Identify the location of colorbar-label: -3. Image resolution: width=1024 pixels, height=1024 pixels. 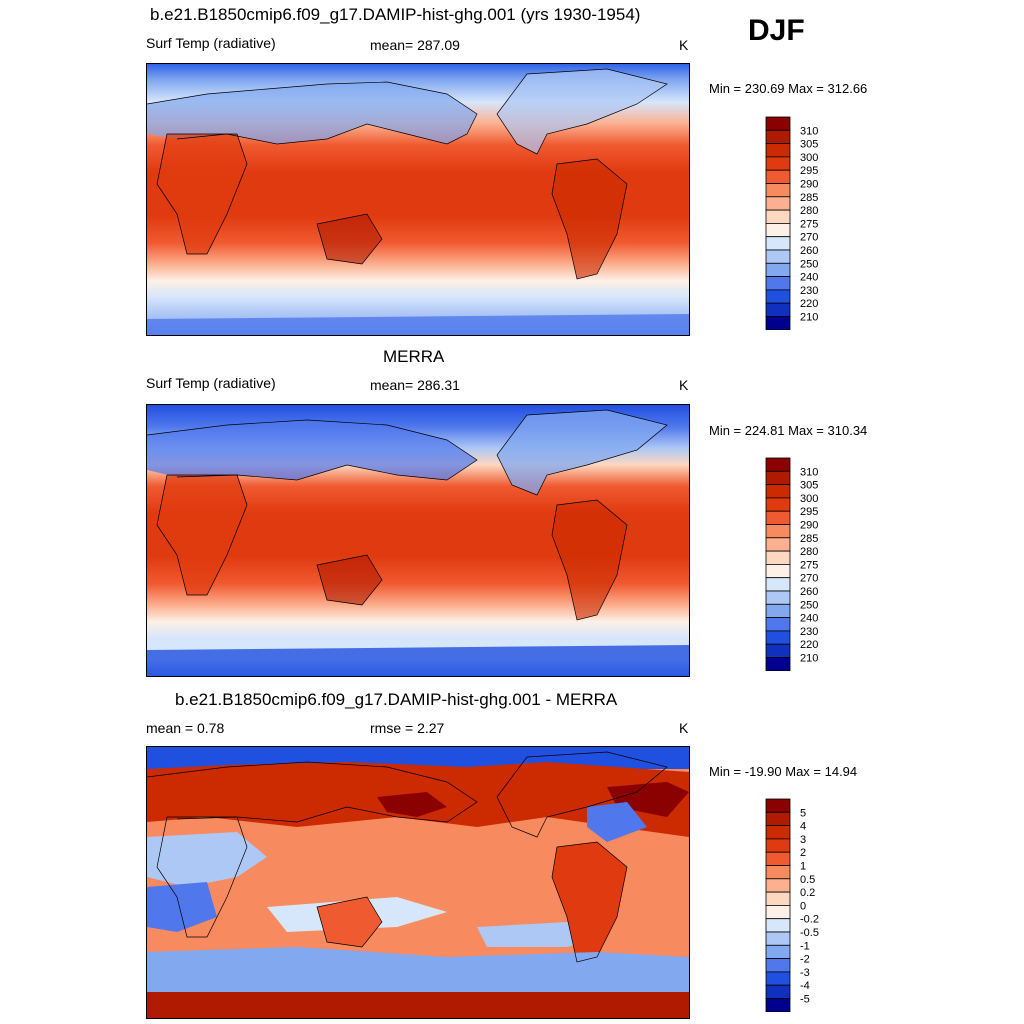
(805, 973).